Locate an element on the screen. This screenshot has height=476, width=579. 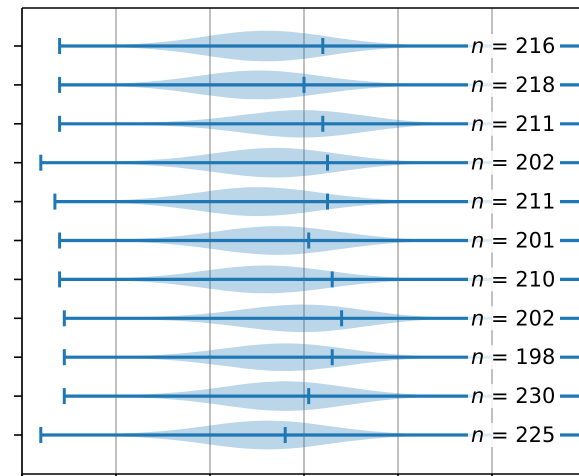
n-label-5: n = 201 is located at coordinates (513, 241).